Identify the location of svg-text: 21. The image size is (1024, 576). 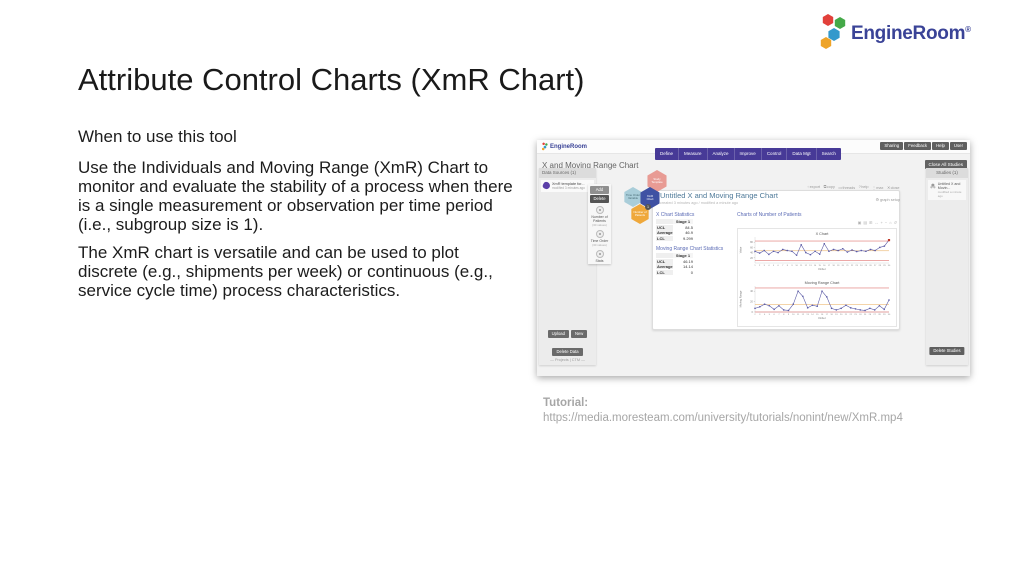
(846, 315).